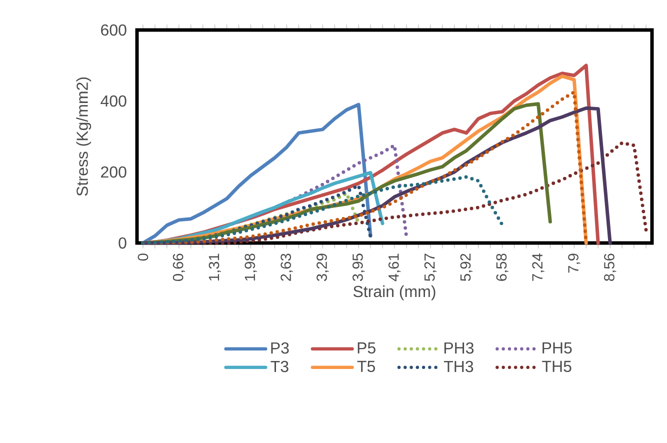 The image size is (667, 443). What do you see at coordinates (459, 348) in the screenshot?
I see `legend-label: PH3` at bounding box center [459, 348].